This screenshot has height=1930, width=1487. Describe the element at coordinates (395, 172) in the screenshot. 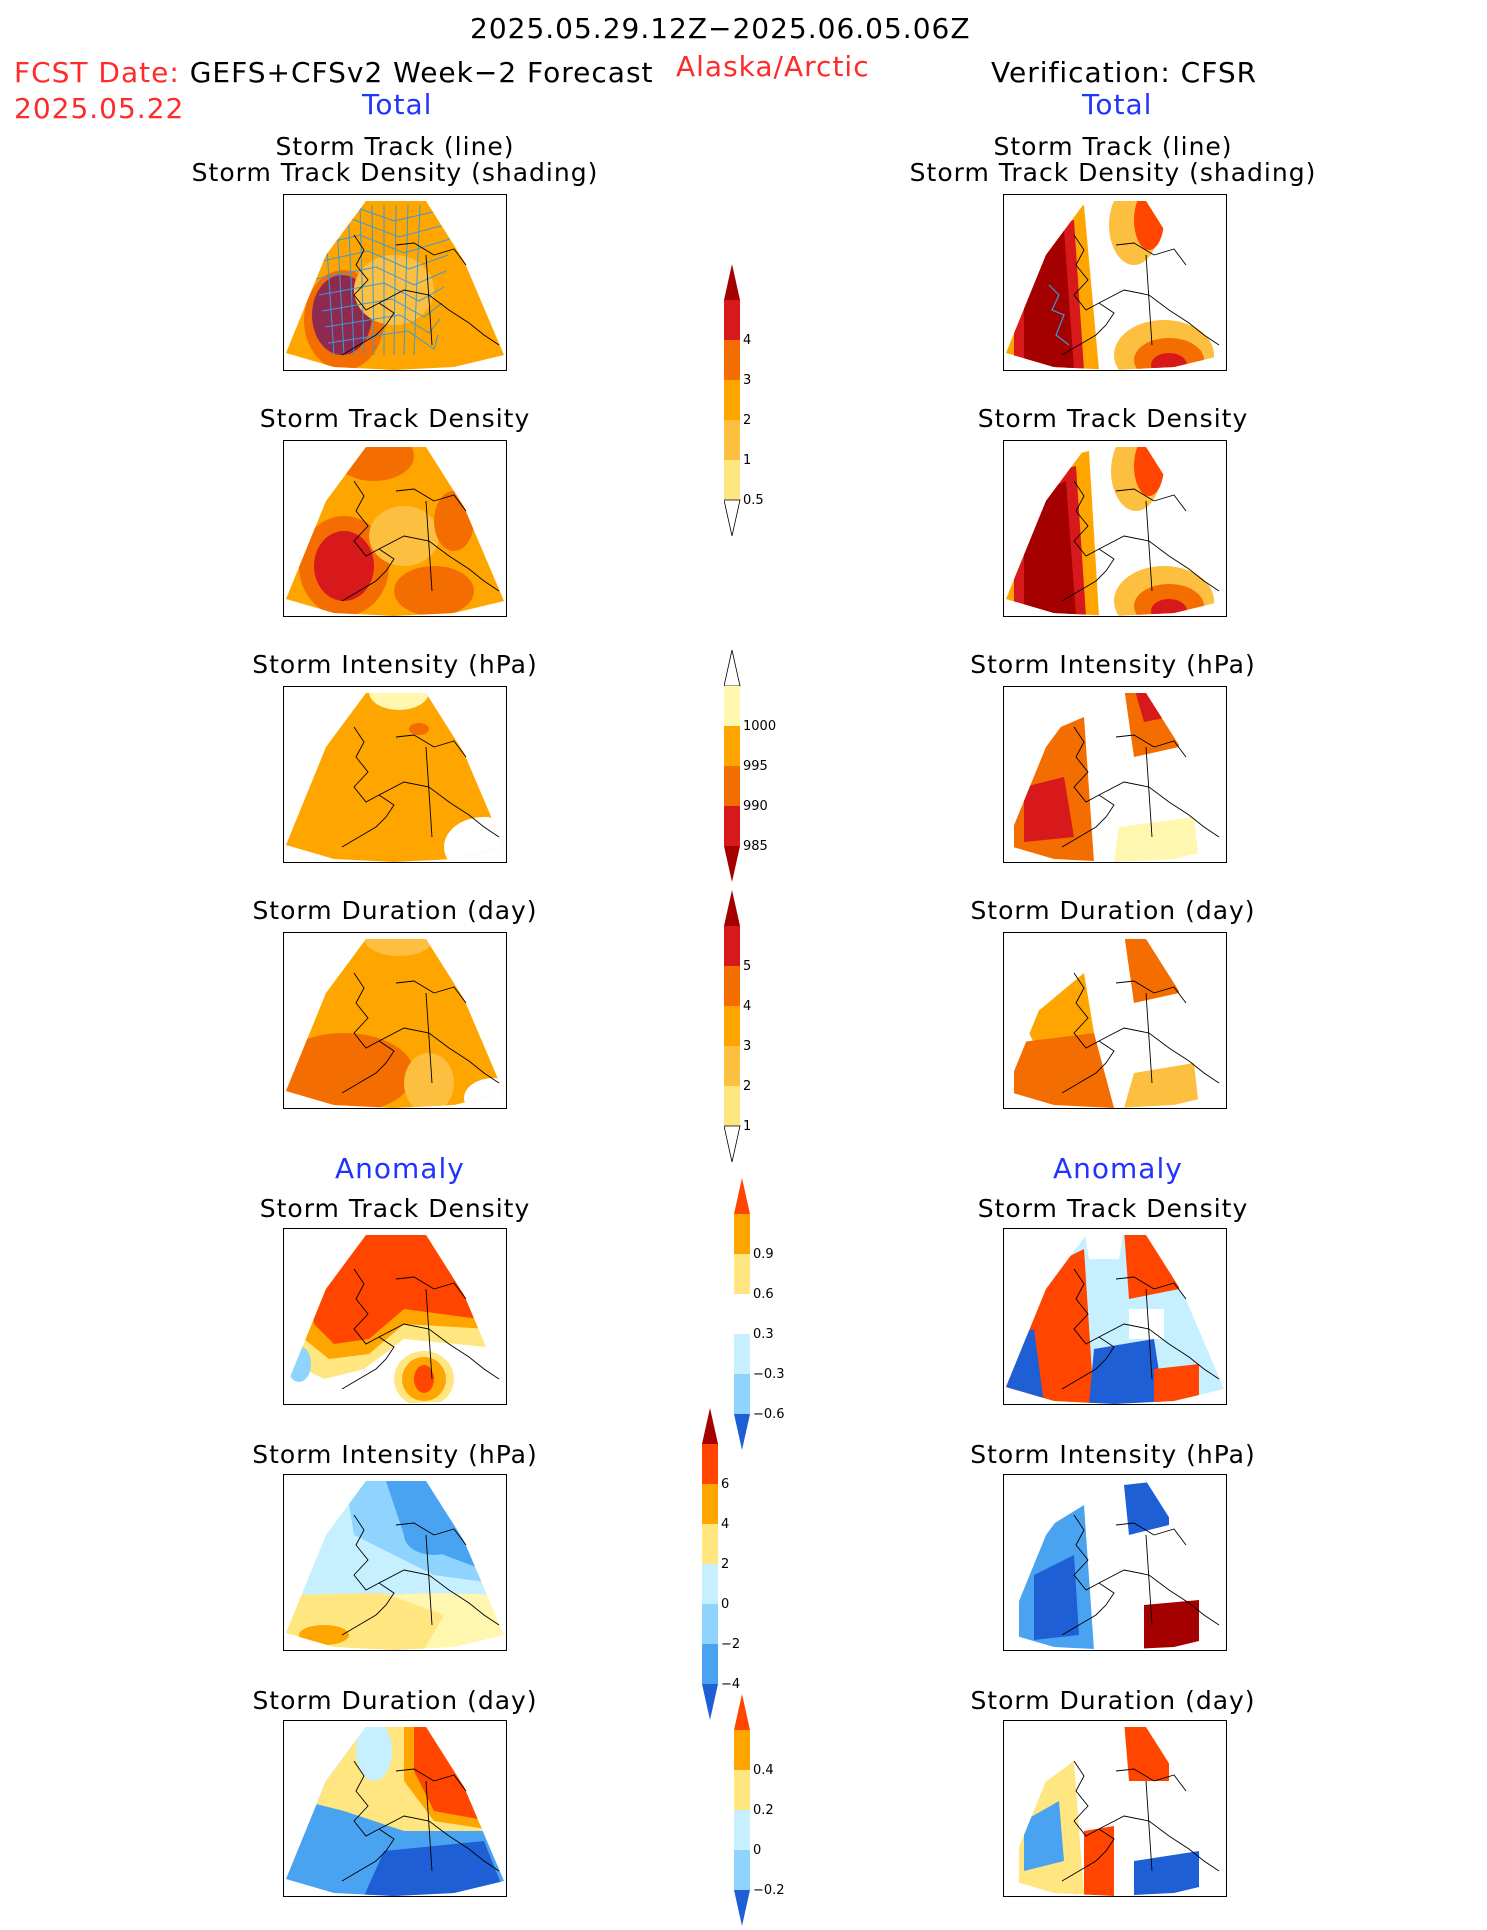

I see `panel-title-track-density-shading-l: Storm Track Density (shading)` at that location.